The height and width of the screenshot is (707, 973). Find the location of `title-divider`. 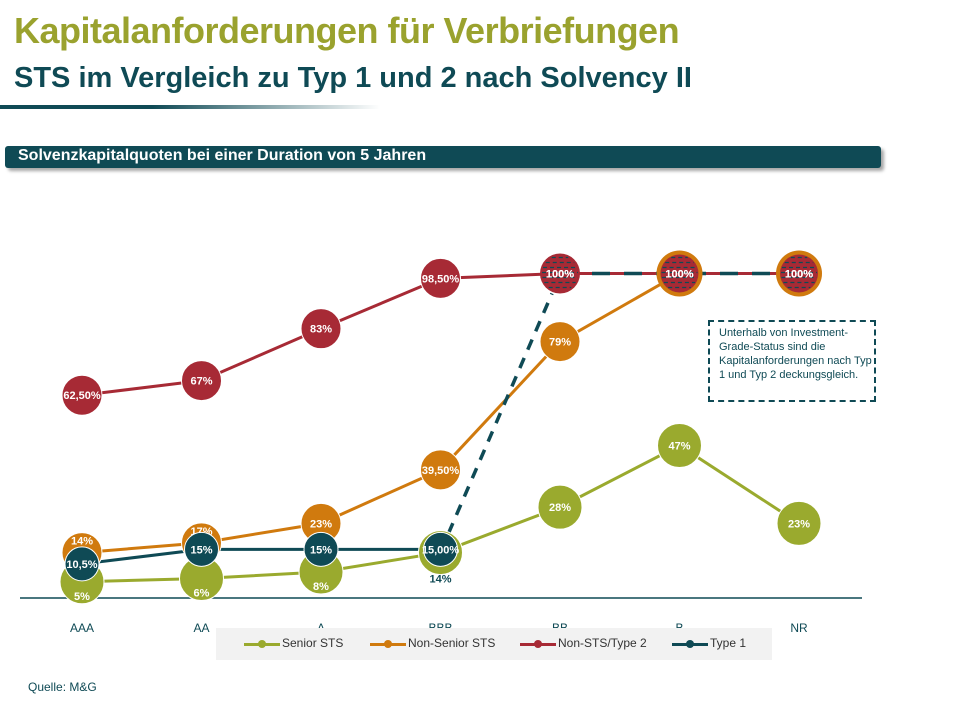

title-divider is located at coordinates (190, 107).